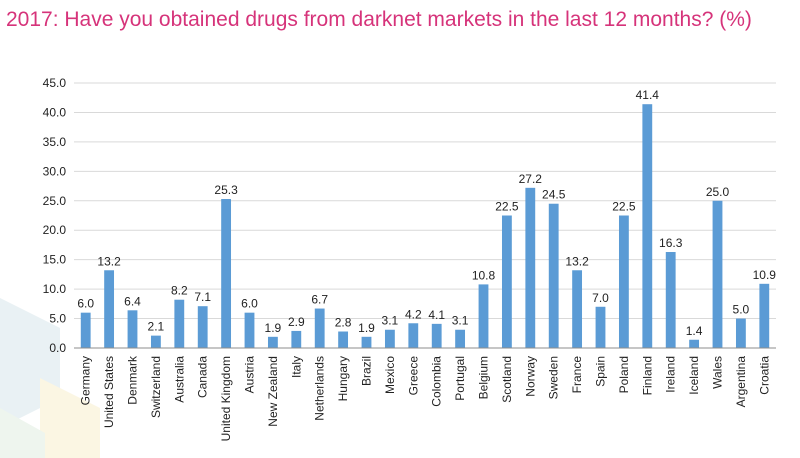  I want to click on category-label: Austria, so click(250, 375).